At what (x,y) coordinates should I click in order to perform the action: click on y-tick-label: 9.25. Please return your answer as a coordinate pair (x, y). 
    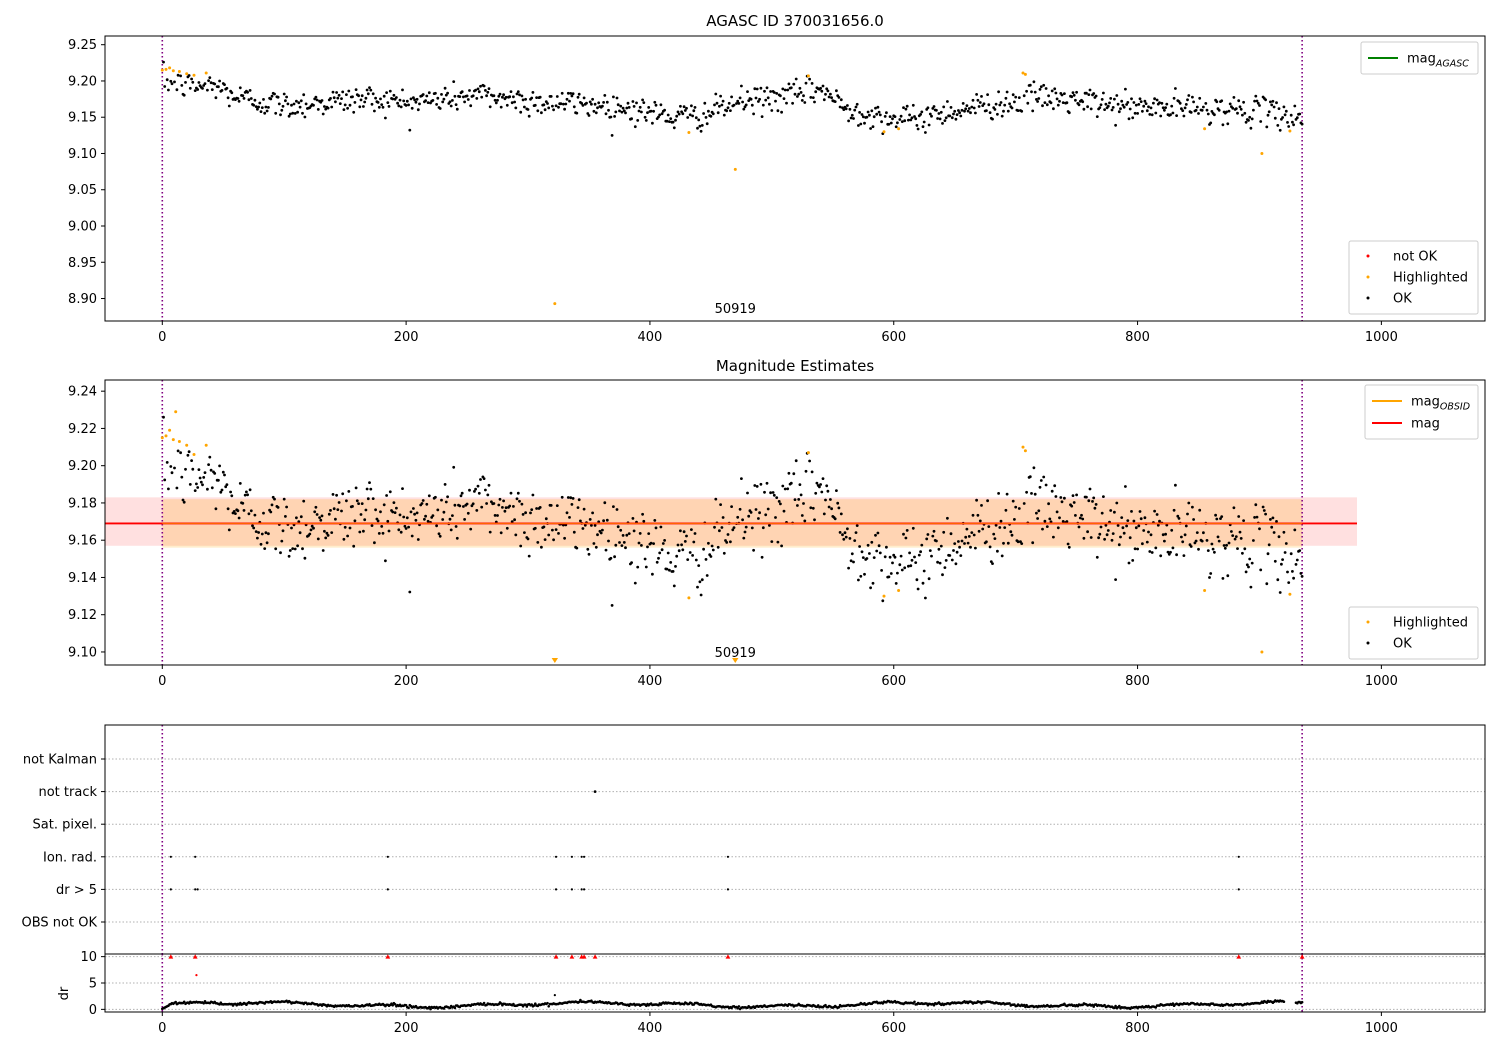
    Looking at the image, I should click on (82, 45).